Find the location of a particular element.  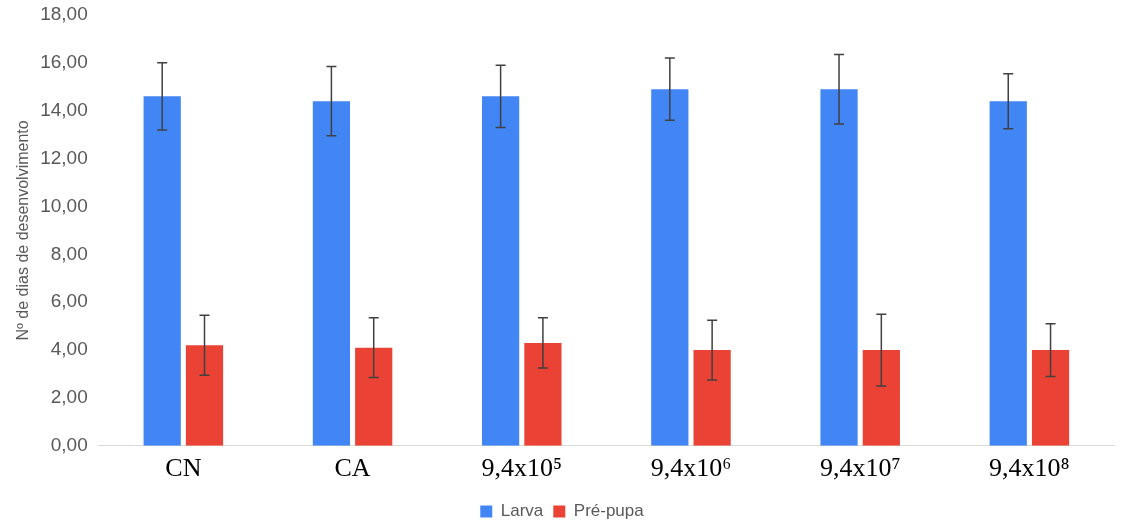

x-tick-label: CN is located at coordinates (183, 468).